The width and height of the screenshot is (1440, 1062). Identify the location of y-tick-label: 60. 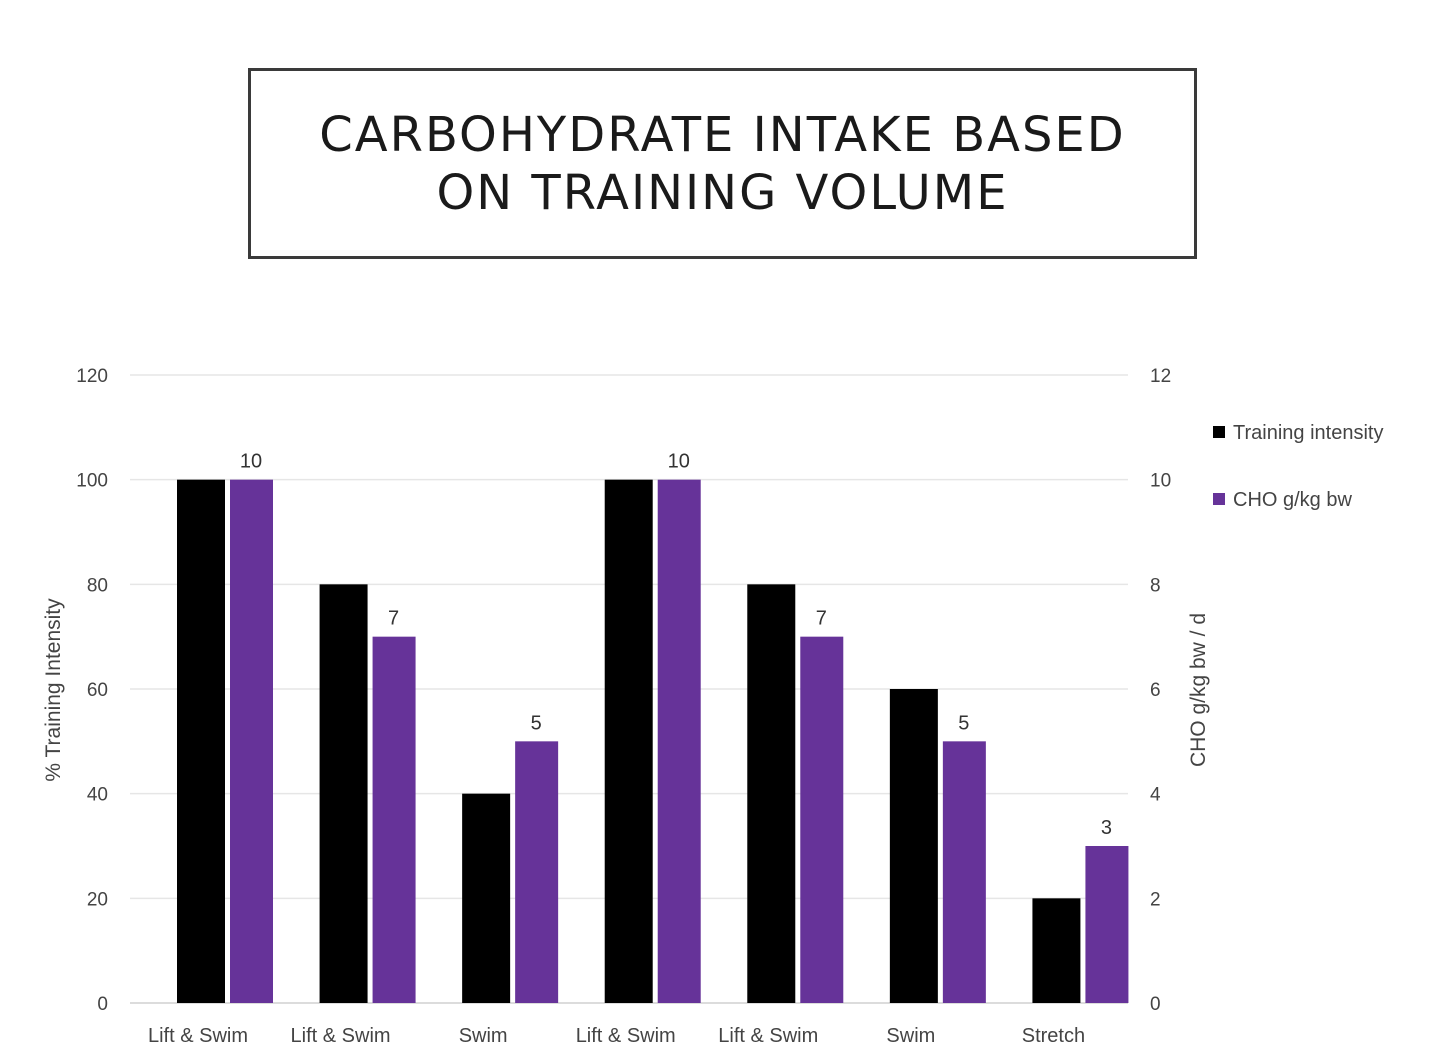
(97, 690).